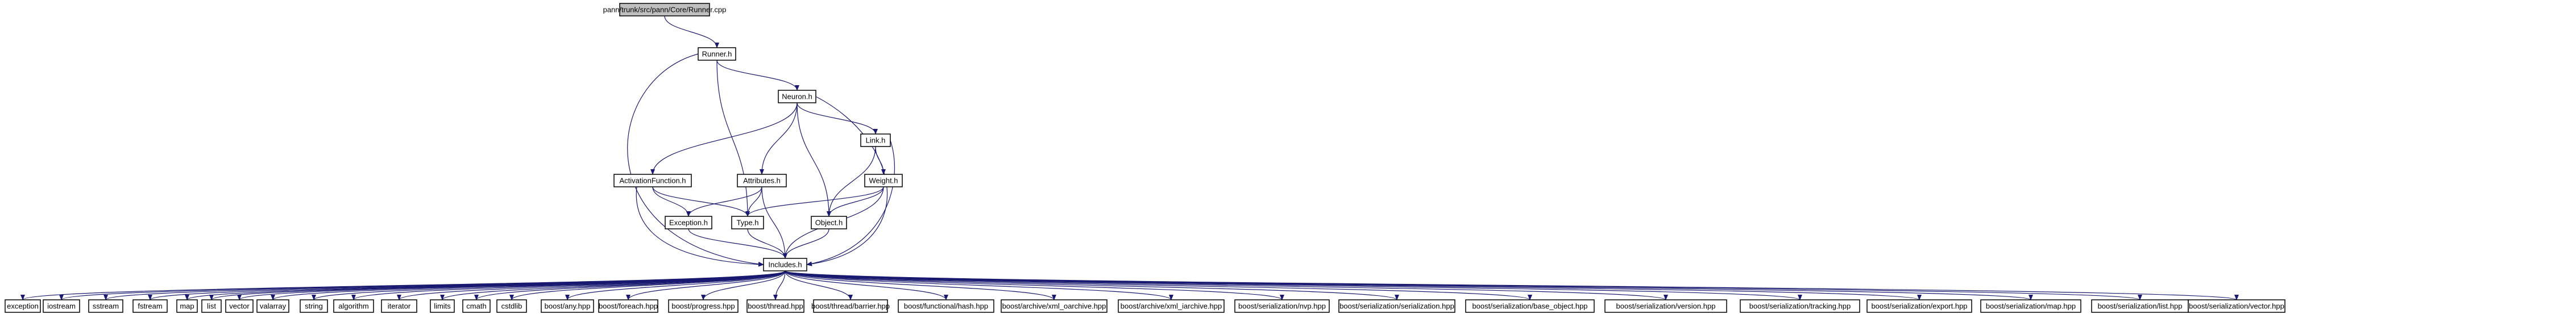 The height and width of the screenshot is (318, 2576). I want to click on edge-includes_h-to-boost_functional_hash, so click(866, 285).